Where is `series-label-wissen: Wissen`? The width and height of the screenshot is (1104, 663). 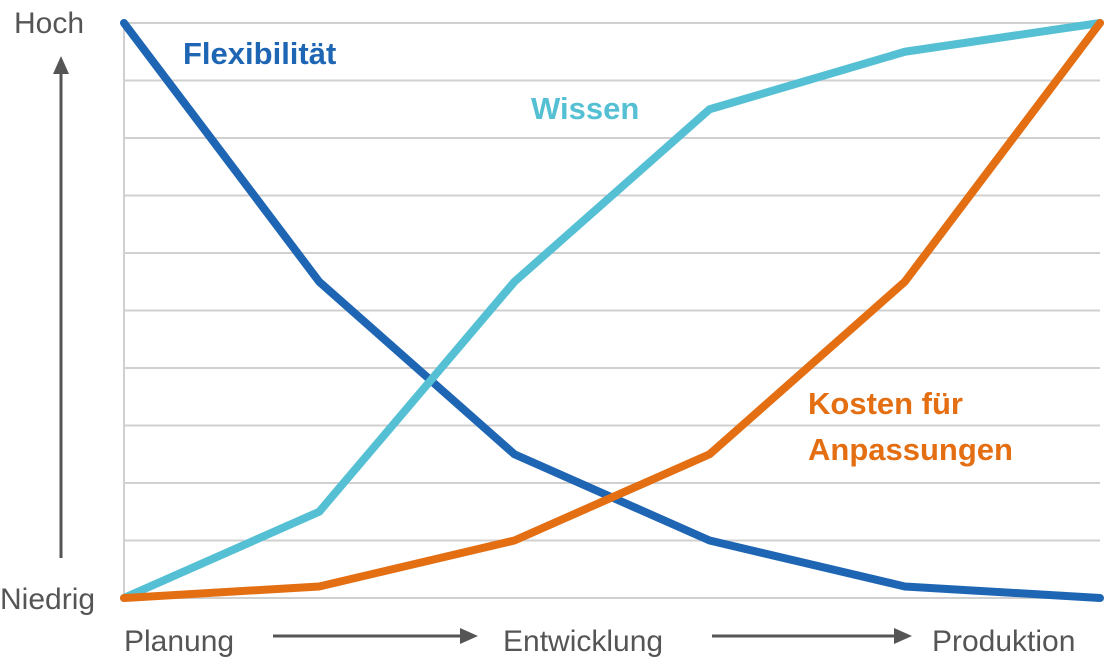
series-label-wissen: Wissen is located at coordinates (585, 108).